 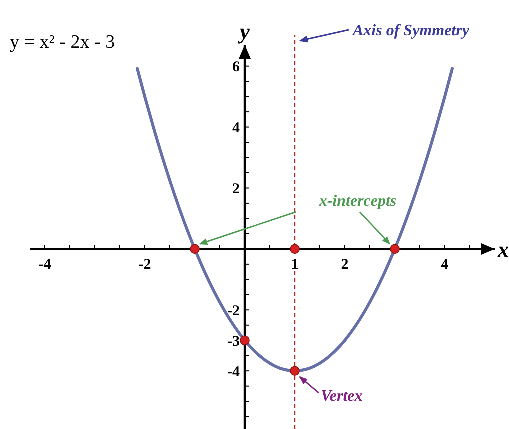 I want to click on annotation: Vertex, so click(x=342, y=397).